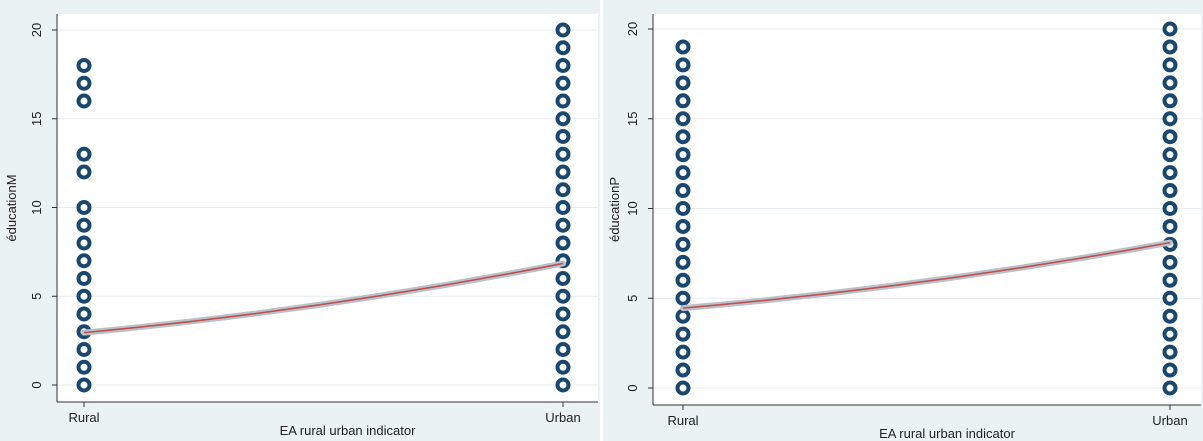  I want to click on y-axis-title: éducationP, so click(614, 209).